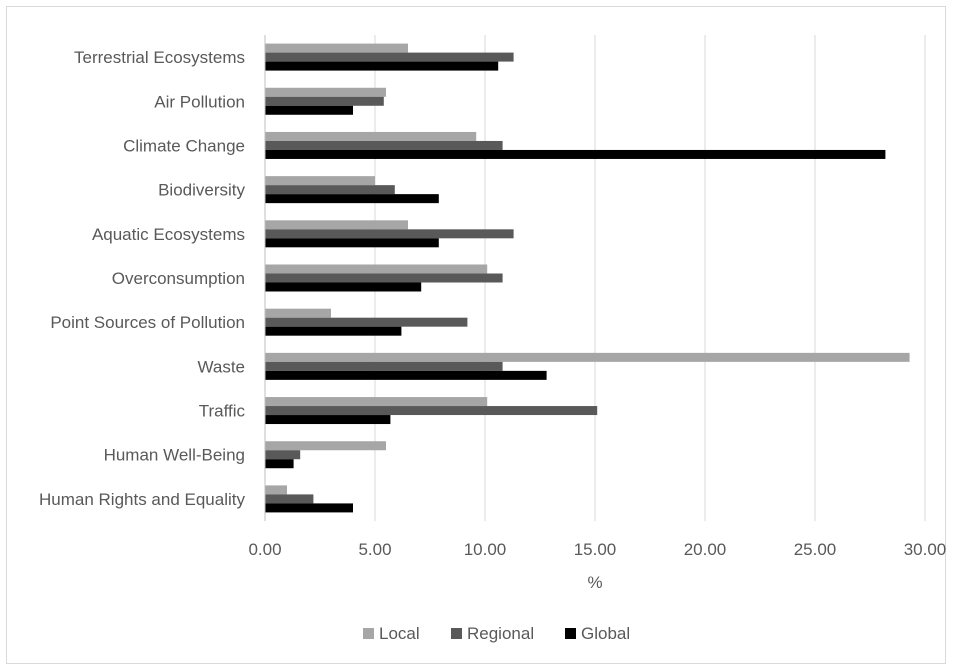 This screenshot has width=953, height=671. What do you see at coordinates (168, 234) in the screenshot?
I see `category-label: Aquatic Ecosystems` at bounding box center [168, 234].